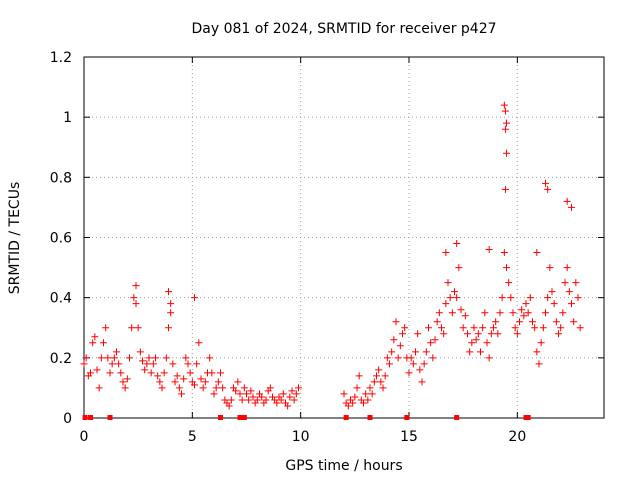  What do you see at coordinates (61, 239) in the screenshot?
I see `y-tick-label: 0.6` at bounding box center [61, 239].